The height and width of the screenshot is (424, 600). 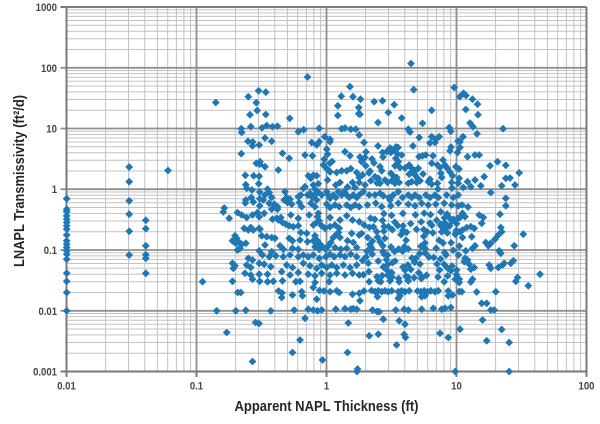 I want to click on svg-text: 0.001, so click(x=45, y=373).